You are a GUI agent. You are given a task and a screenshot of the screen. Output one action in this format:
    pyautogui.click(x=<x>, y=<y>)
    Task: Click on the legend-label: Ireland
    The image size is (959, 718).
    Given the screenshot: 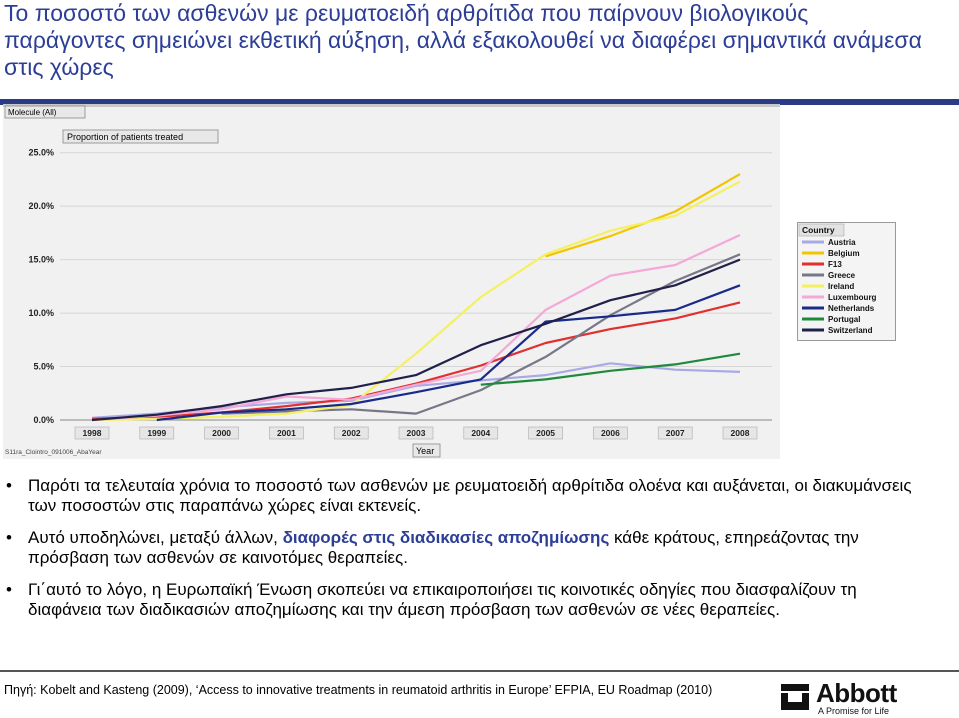 What is the action you would take?
    pyautogui.click(x=841, y=286)
    